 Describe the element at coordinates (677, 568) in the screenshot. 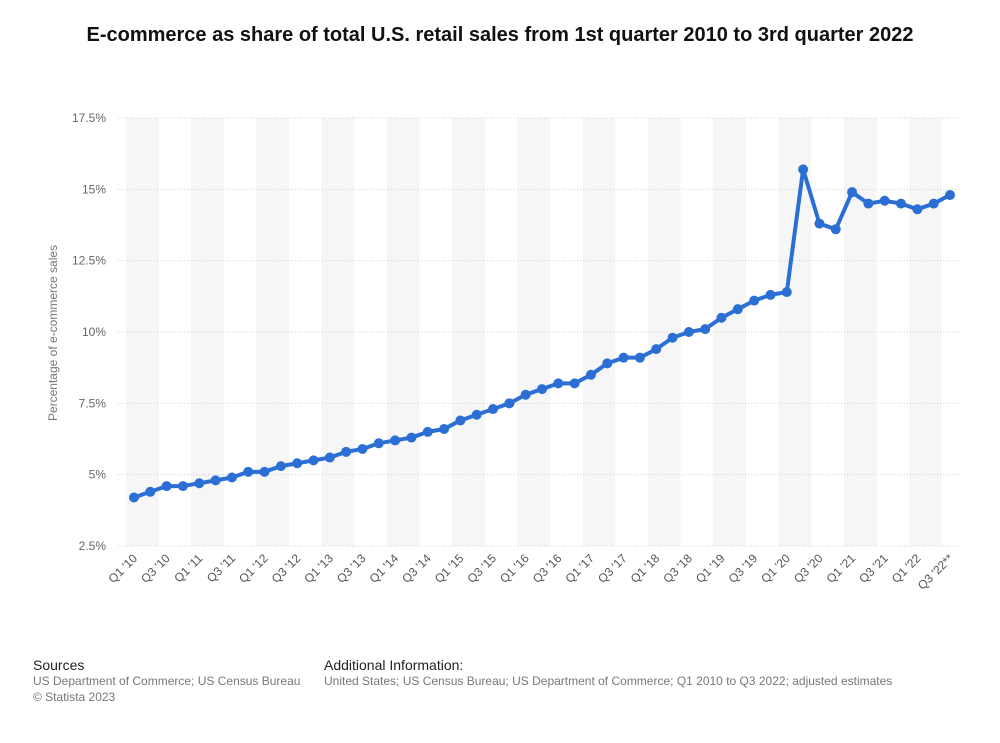

I see `x-tick-label: Q3 '18` at that location.